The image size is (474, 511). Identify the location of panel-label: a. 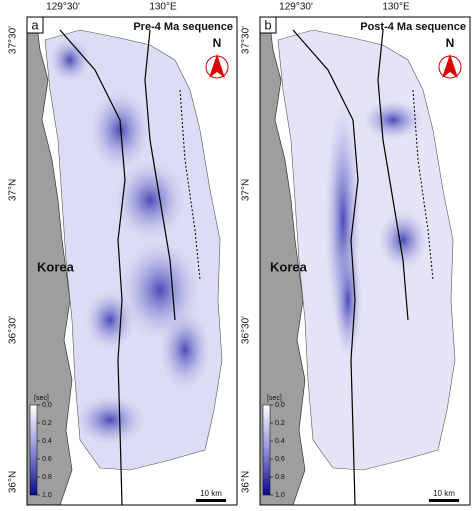
(35, 24).